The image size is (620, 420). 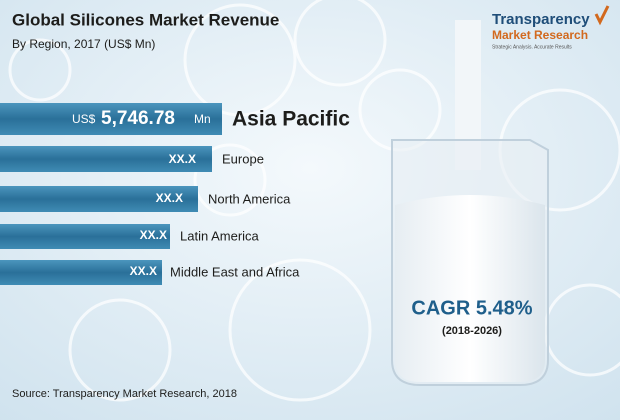 I want to click on bar-3: XX.X Latin America, so click(x=130, y=236).